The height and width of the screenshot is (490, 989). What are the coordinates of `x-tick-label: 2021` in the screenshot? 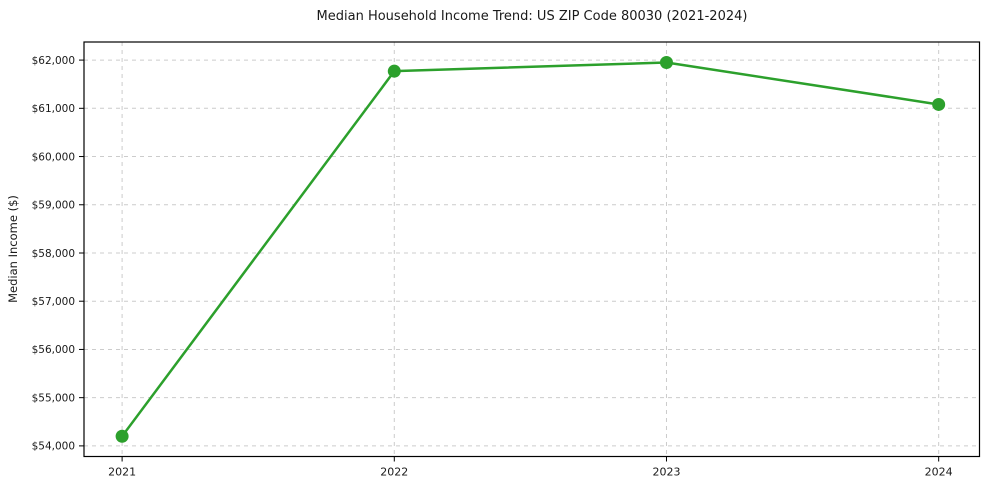 It's located at (122, 472).